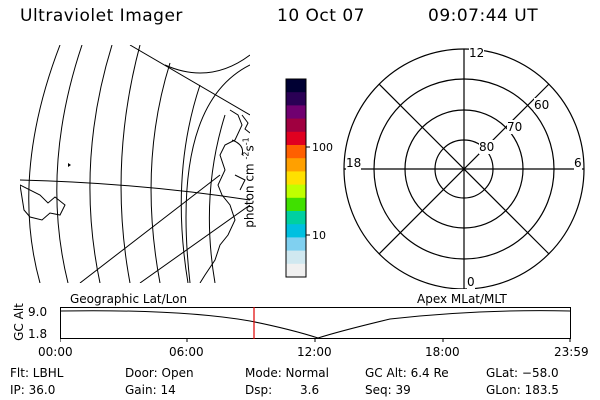 The width and height of the screenshot is (600, 400). I want to click on colorbar-tick-100: 100, so click(322, 147).